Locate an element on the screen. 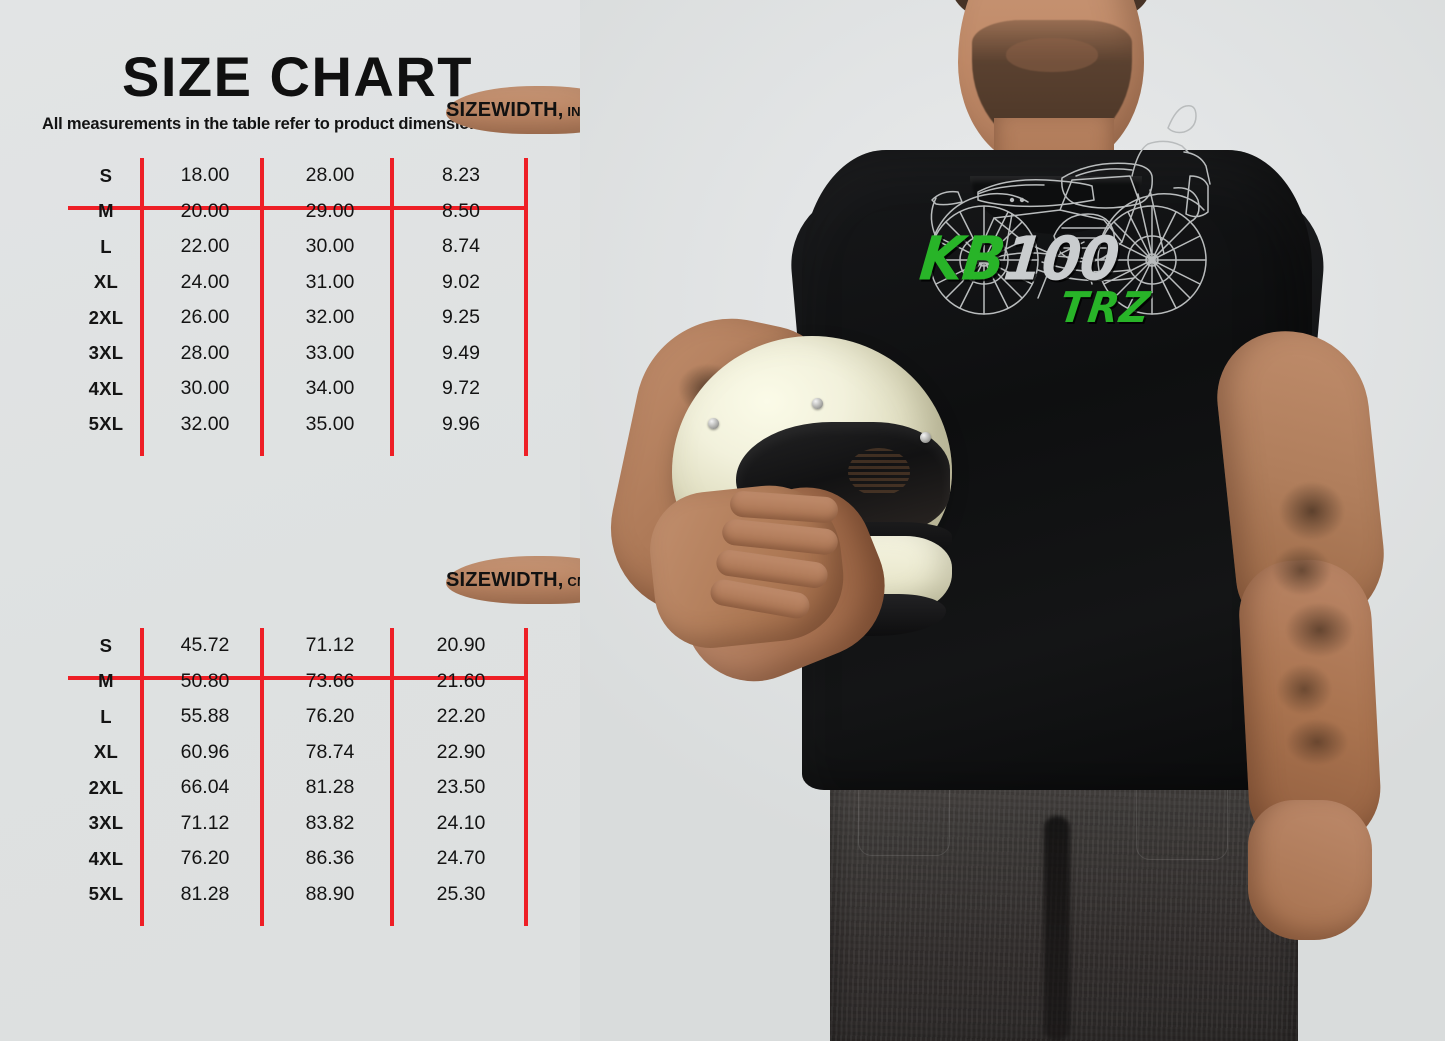  measurement-value: 83.82 is located at coordinates (330, 822).